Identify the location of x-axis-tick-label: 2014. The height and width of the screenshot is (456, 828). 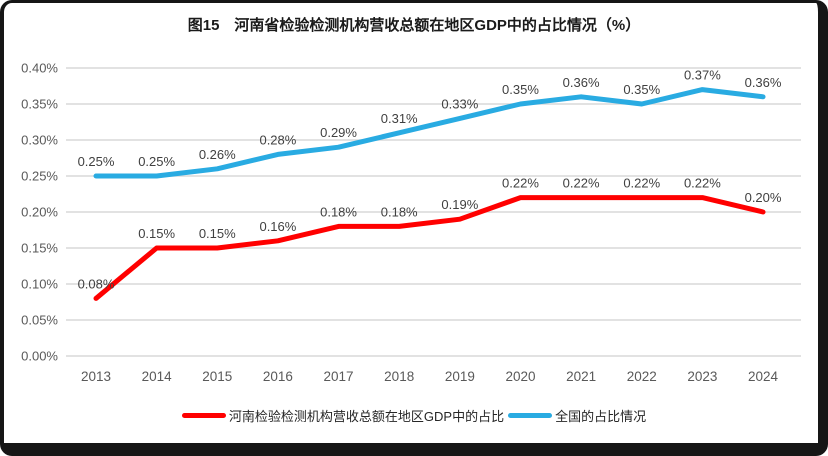
(157, 376).